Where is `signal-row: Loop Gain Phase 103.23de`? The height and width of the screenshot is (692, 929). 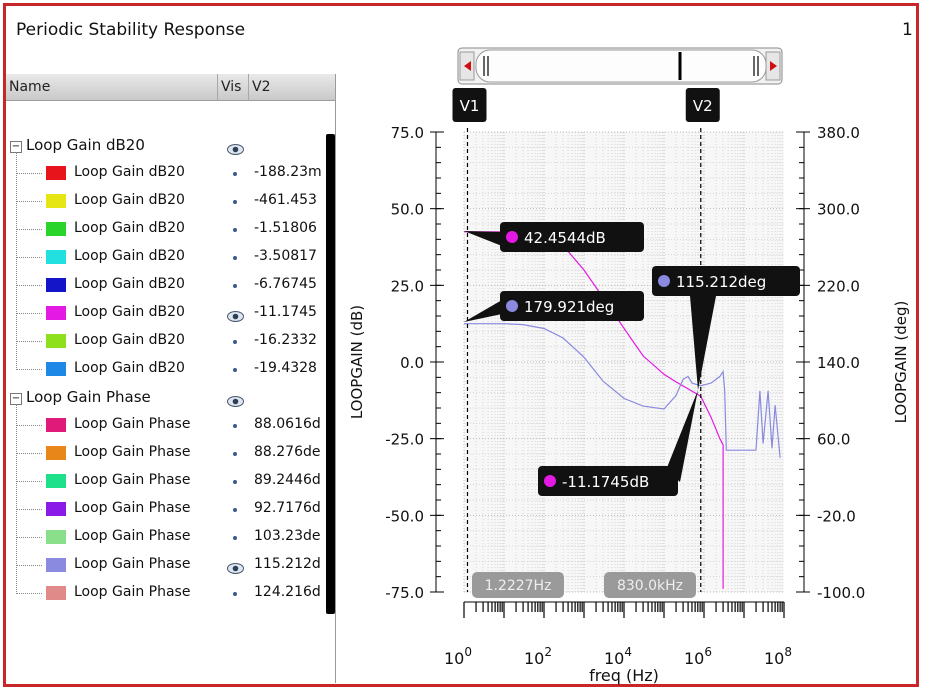
signal-row: Loop Gain Phase 103.23de is located at coordinates (170, 538).